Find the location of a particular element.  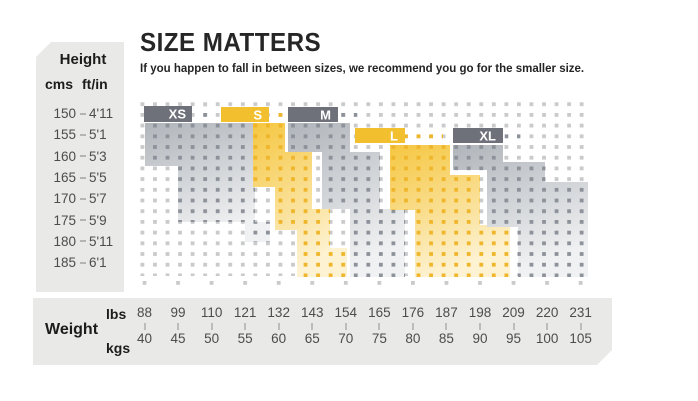

weight-kgs-value: 70 is located at coordinates (346, 338).